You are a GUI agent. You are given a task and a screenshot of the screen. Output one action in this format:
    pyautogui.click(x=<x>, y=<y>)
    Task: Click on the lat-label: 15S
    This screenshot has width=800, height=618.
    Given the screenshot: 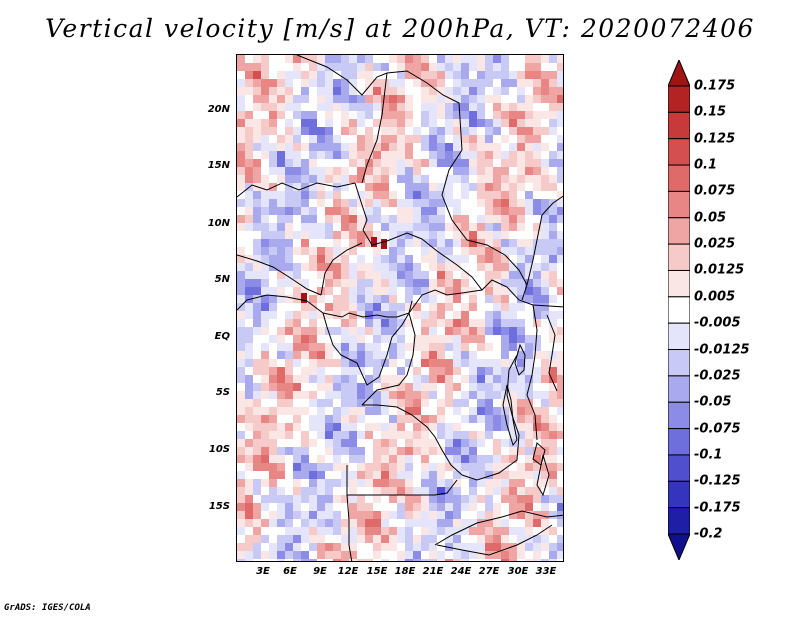 What is the action you would take?
    pyautogui.click(x=219, y=506)
    